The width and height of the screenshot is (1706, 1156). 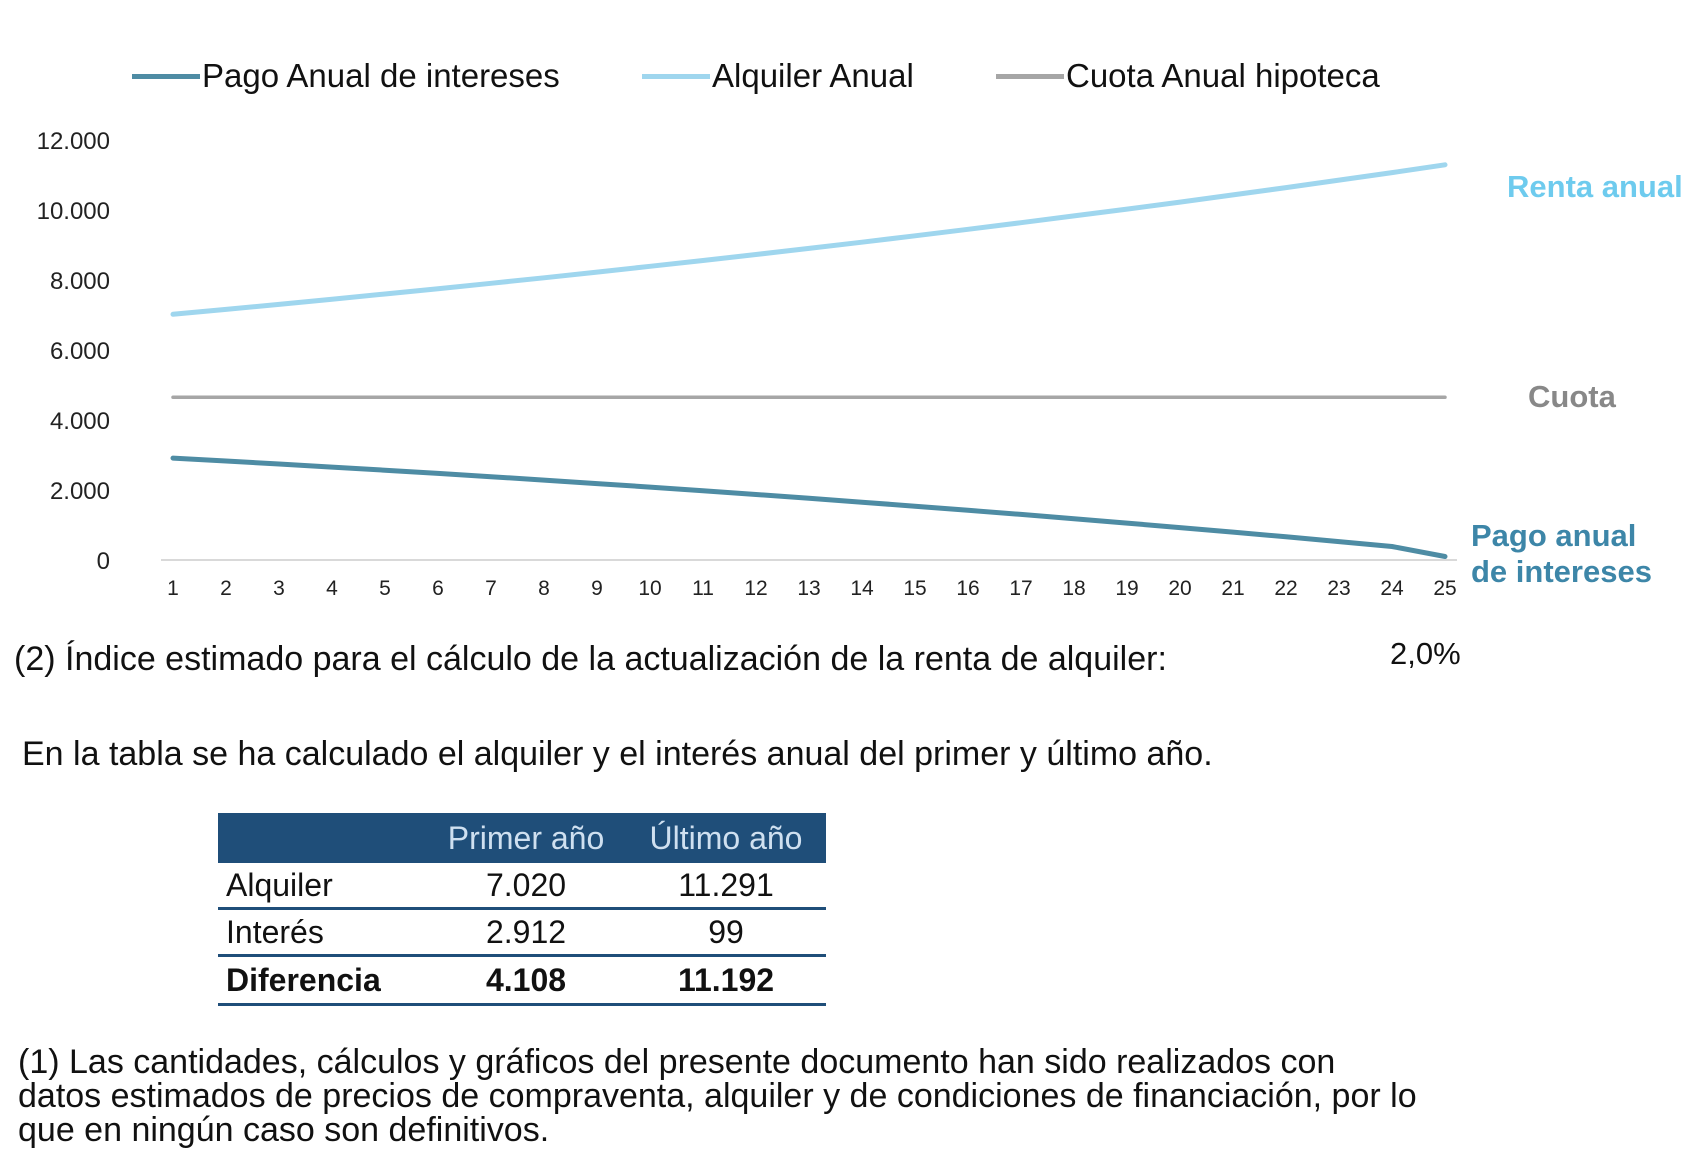 What do you see at coordinates (279, 588) in the screenshot?
I see `x-tick-label: 3` at bounding box center [279, 588].